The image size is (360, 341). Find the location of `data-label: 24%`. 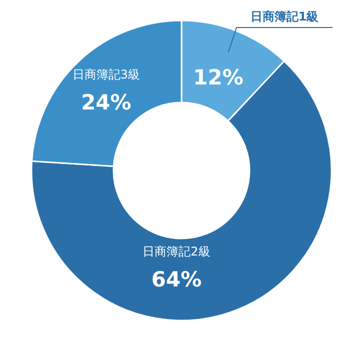

data-label: 24% is located at coordinates (106, 102).